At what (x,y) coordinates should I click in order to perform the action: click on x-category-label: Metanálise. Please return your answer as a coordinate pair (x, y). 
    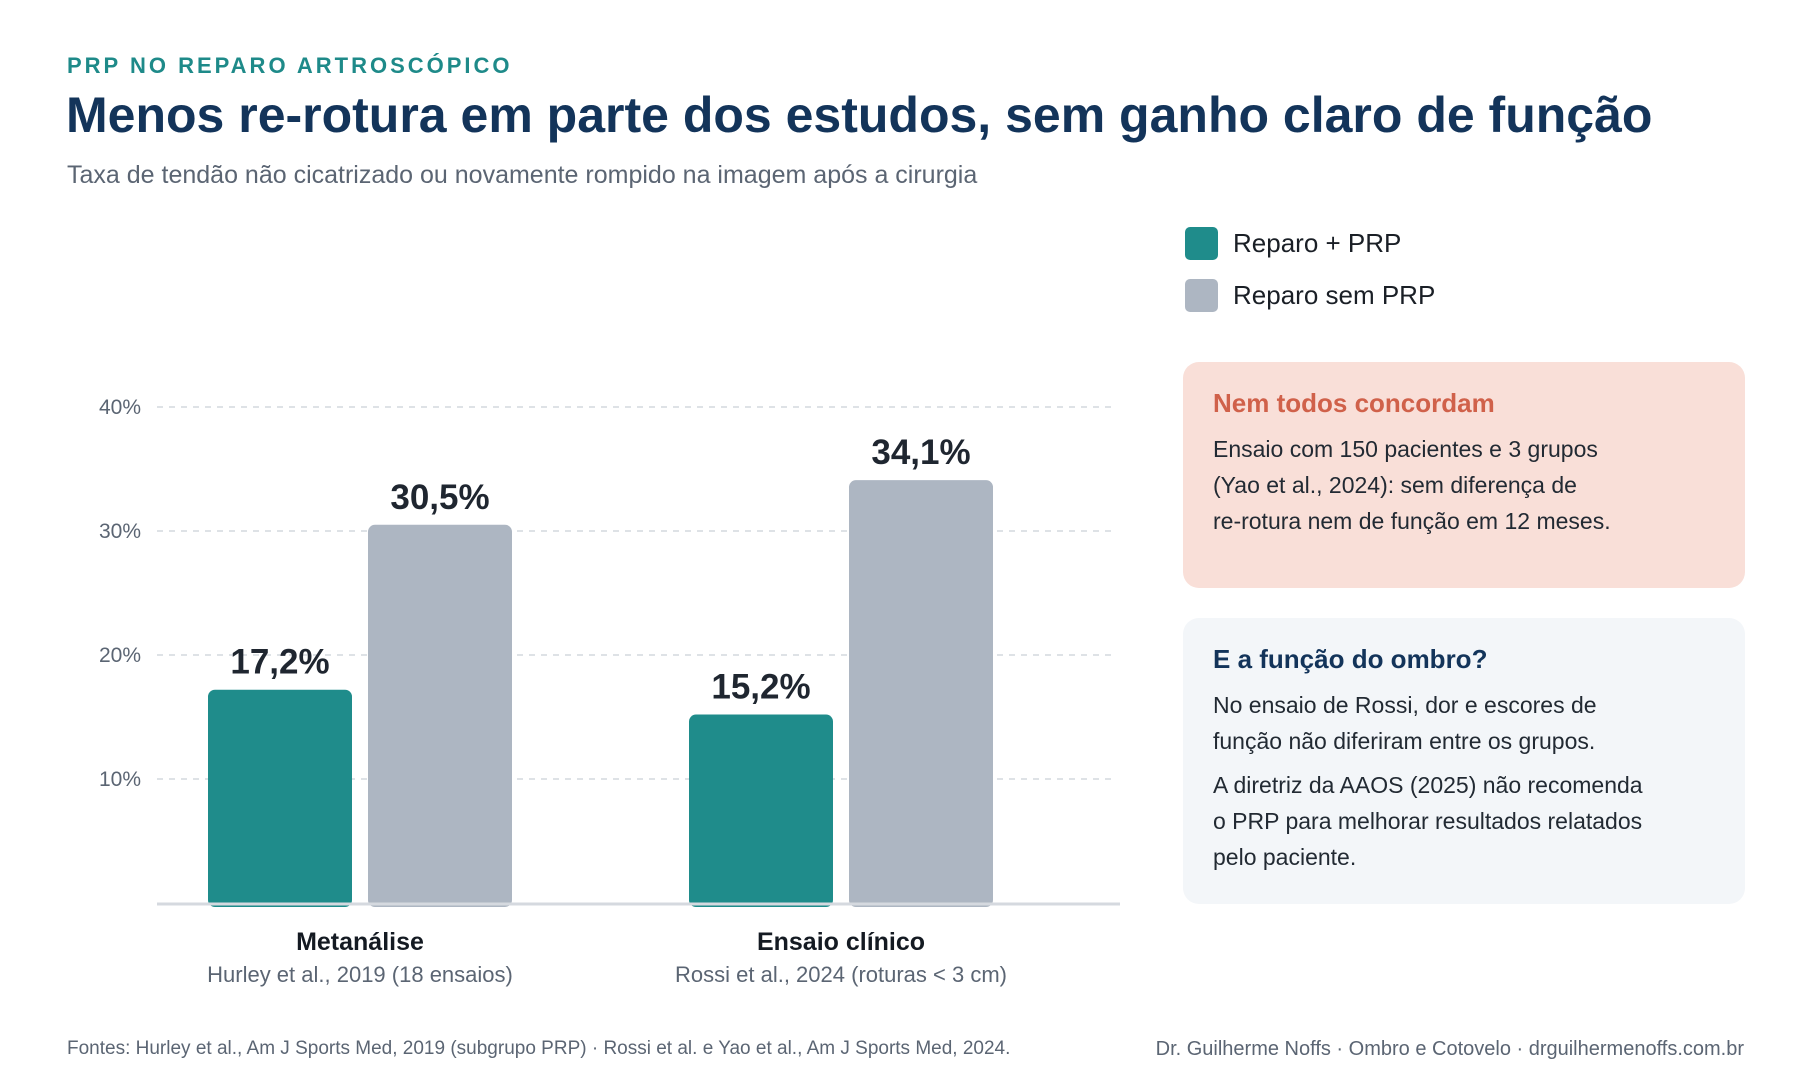
    Looking at the image, I should click on (360, 942).